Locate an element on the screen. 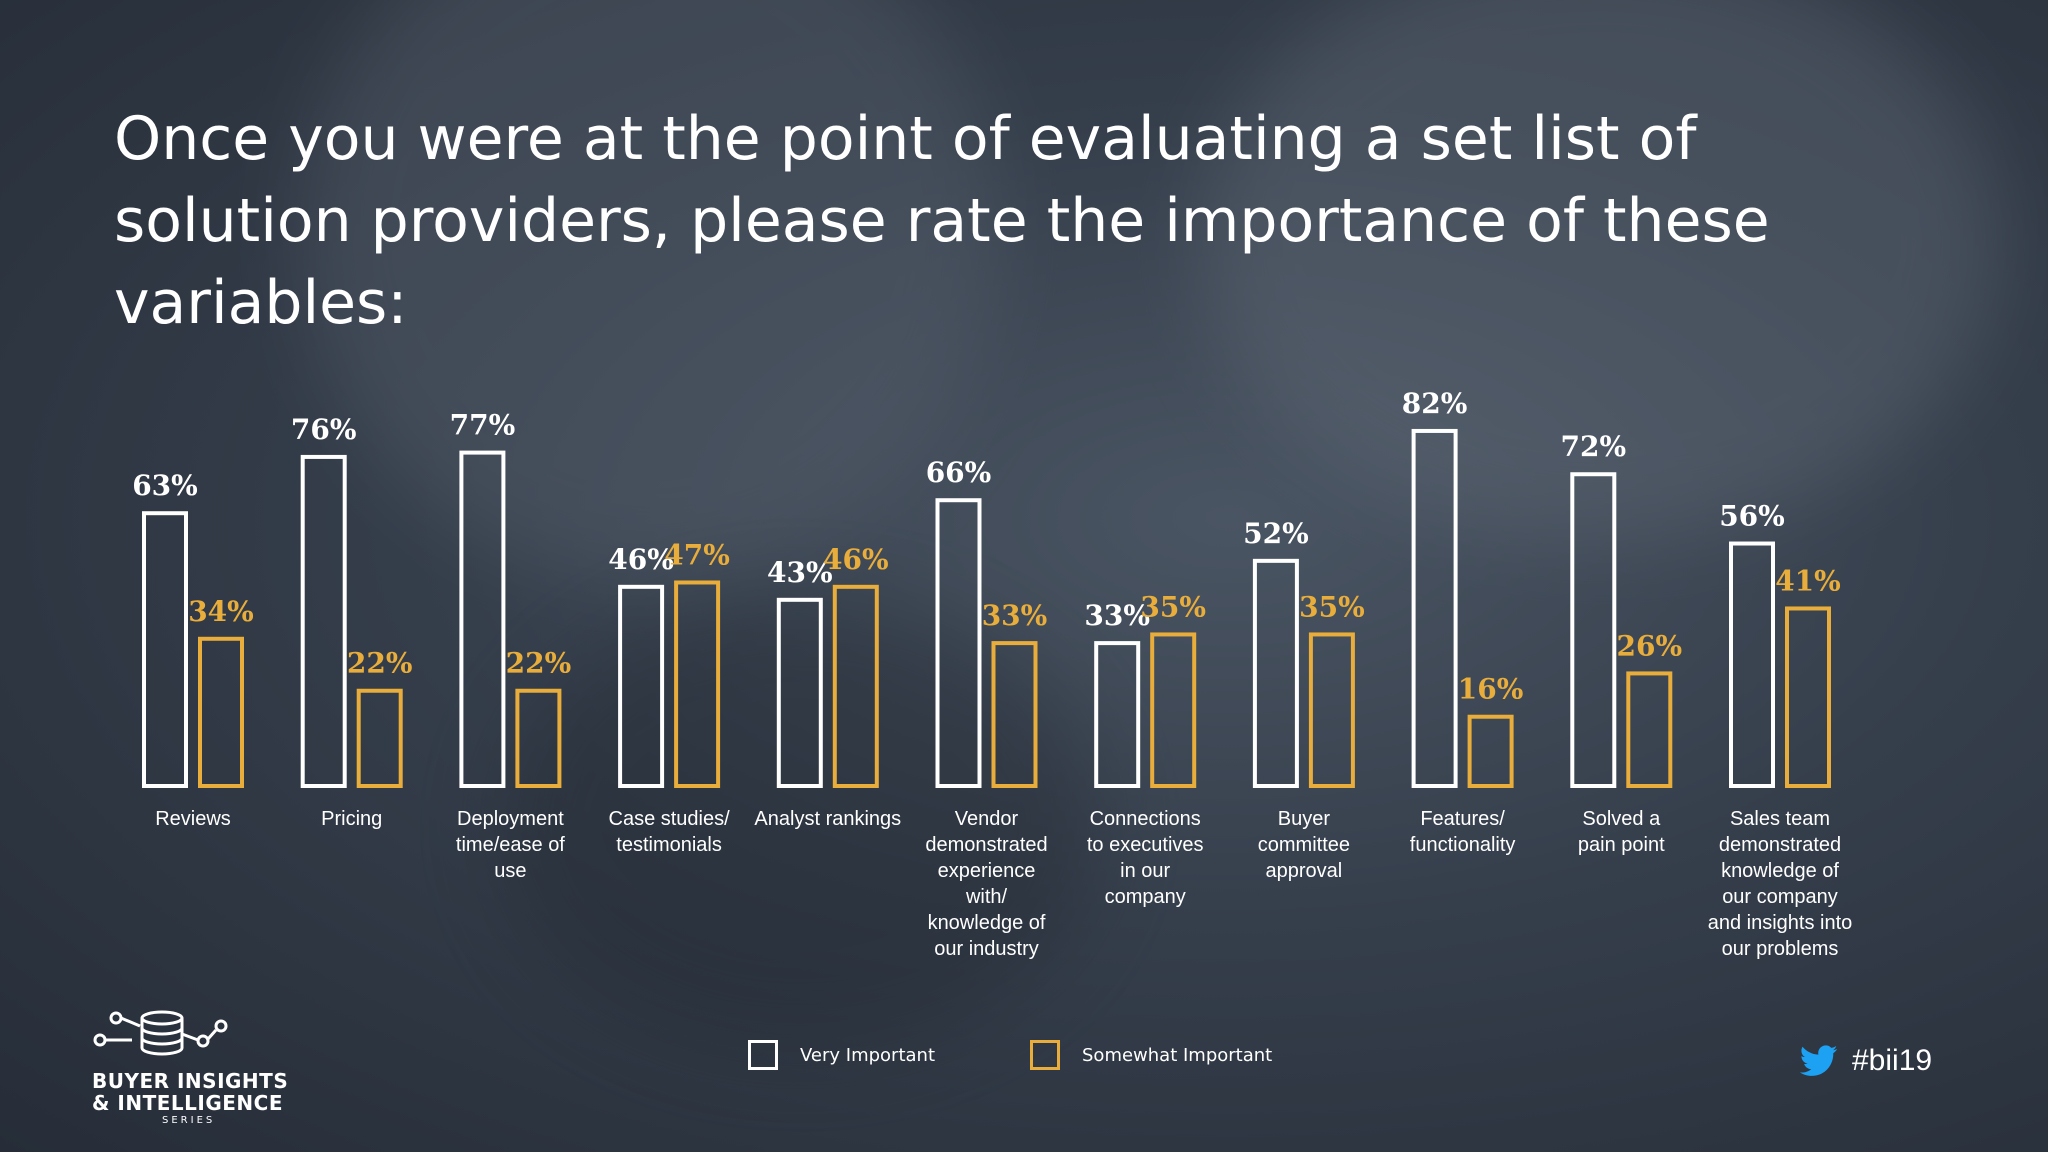 Image resolution: width=2048 pixels, height=1152 pixels. social-hashtag: #bii19 is located at coordinates (1866, 1061).